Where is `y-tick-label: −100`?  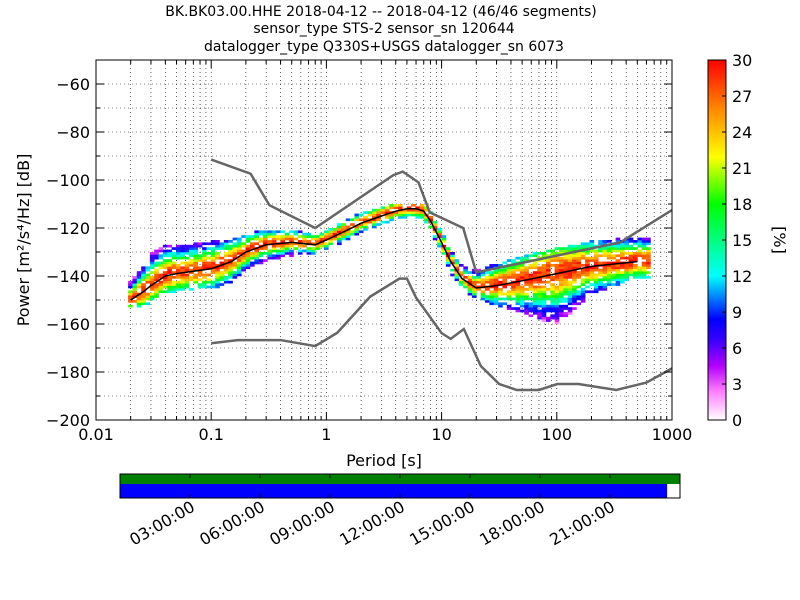
y-tick-label: −100 is located at coordinates (68, 180).